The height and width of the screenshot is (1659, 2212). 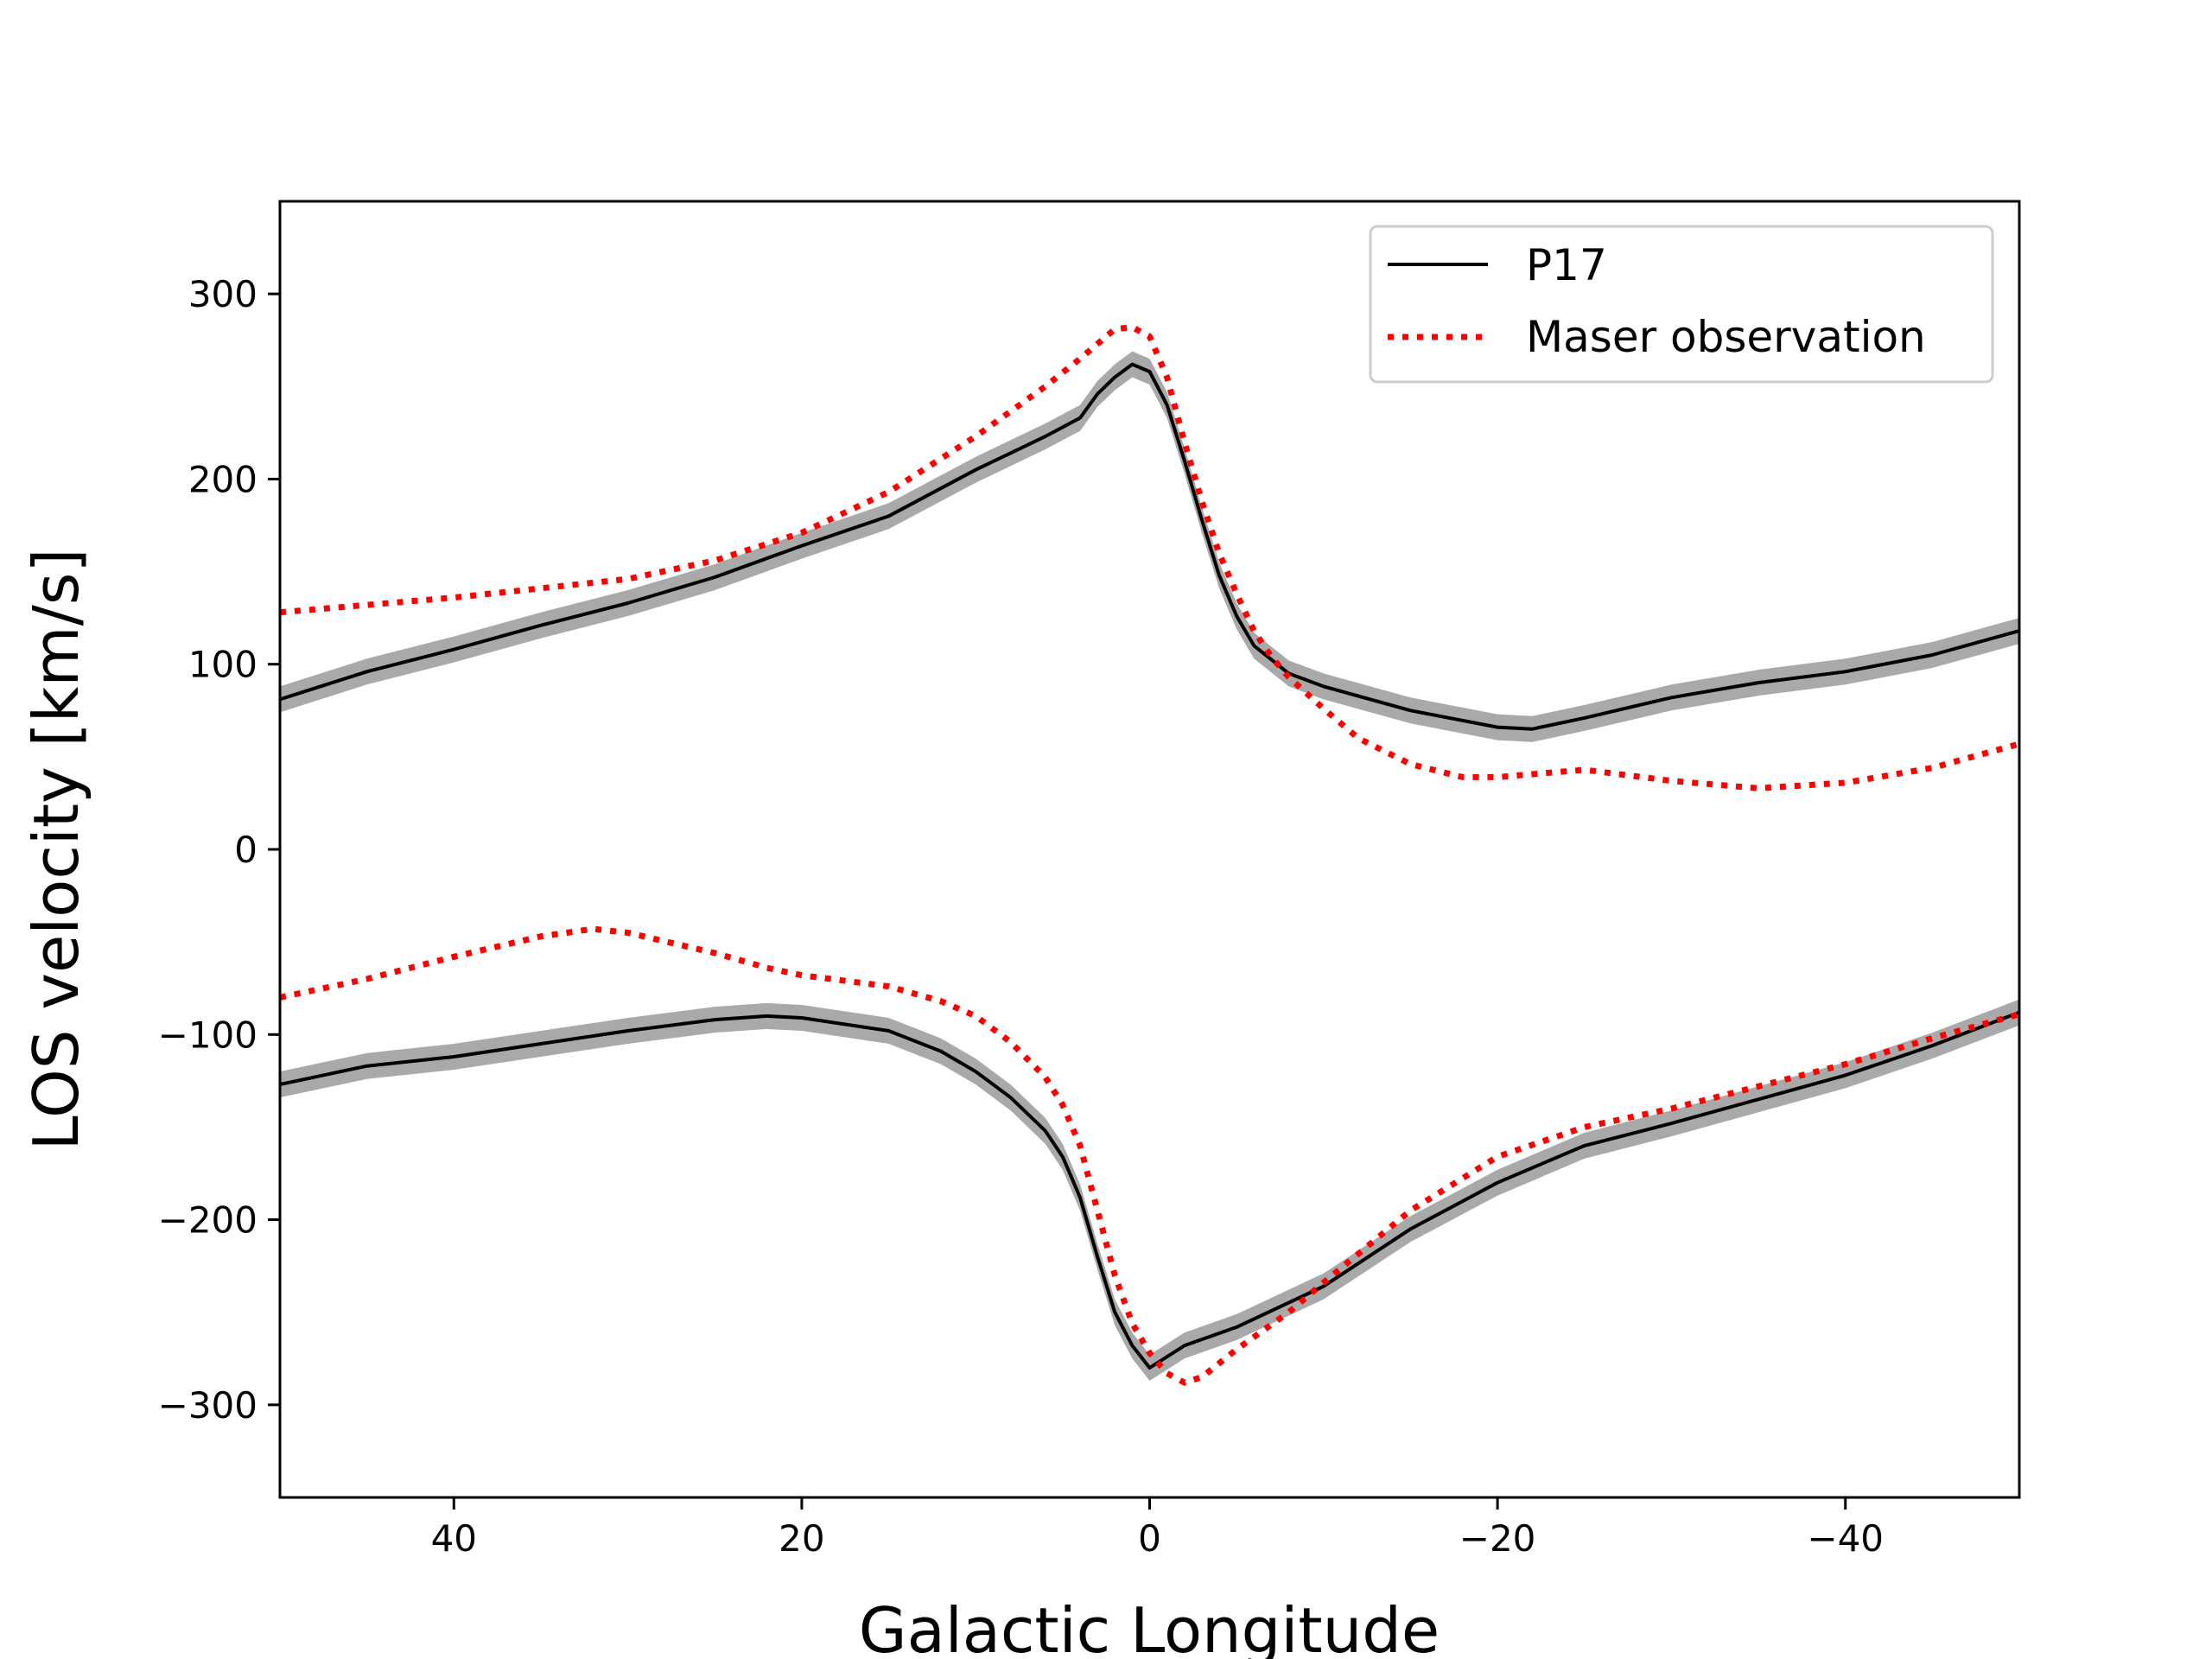 I want to click on y-tick-label: −200, so click(x=207, y=1220).